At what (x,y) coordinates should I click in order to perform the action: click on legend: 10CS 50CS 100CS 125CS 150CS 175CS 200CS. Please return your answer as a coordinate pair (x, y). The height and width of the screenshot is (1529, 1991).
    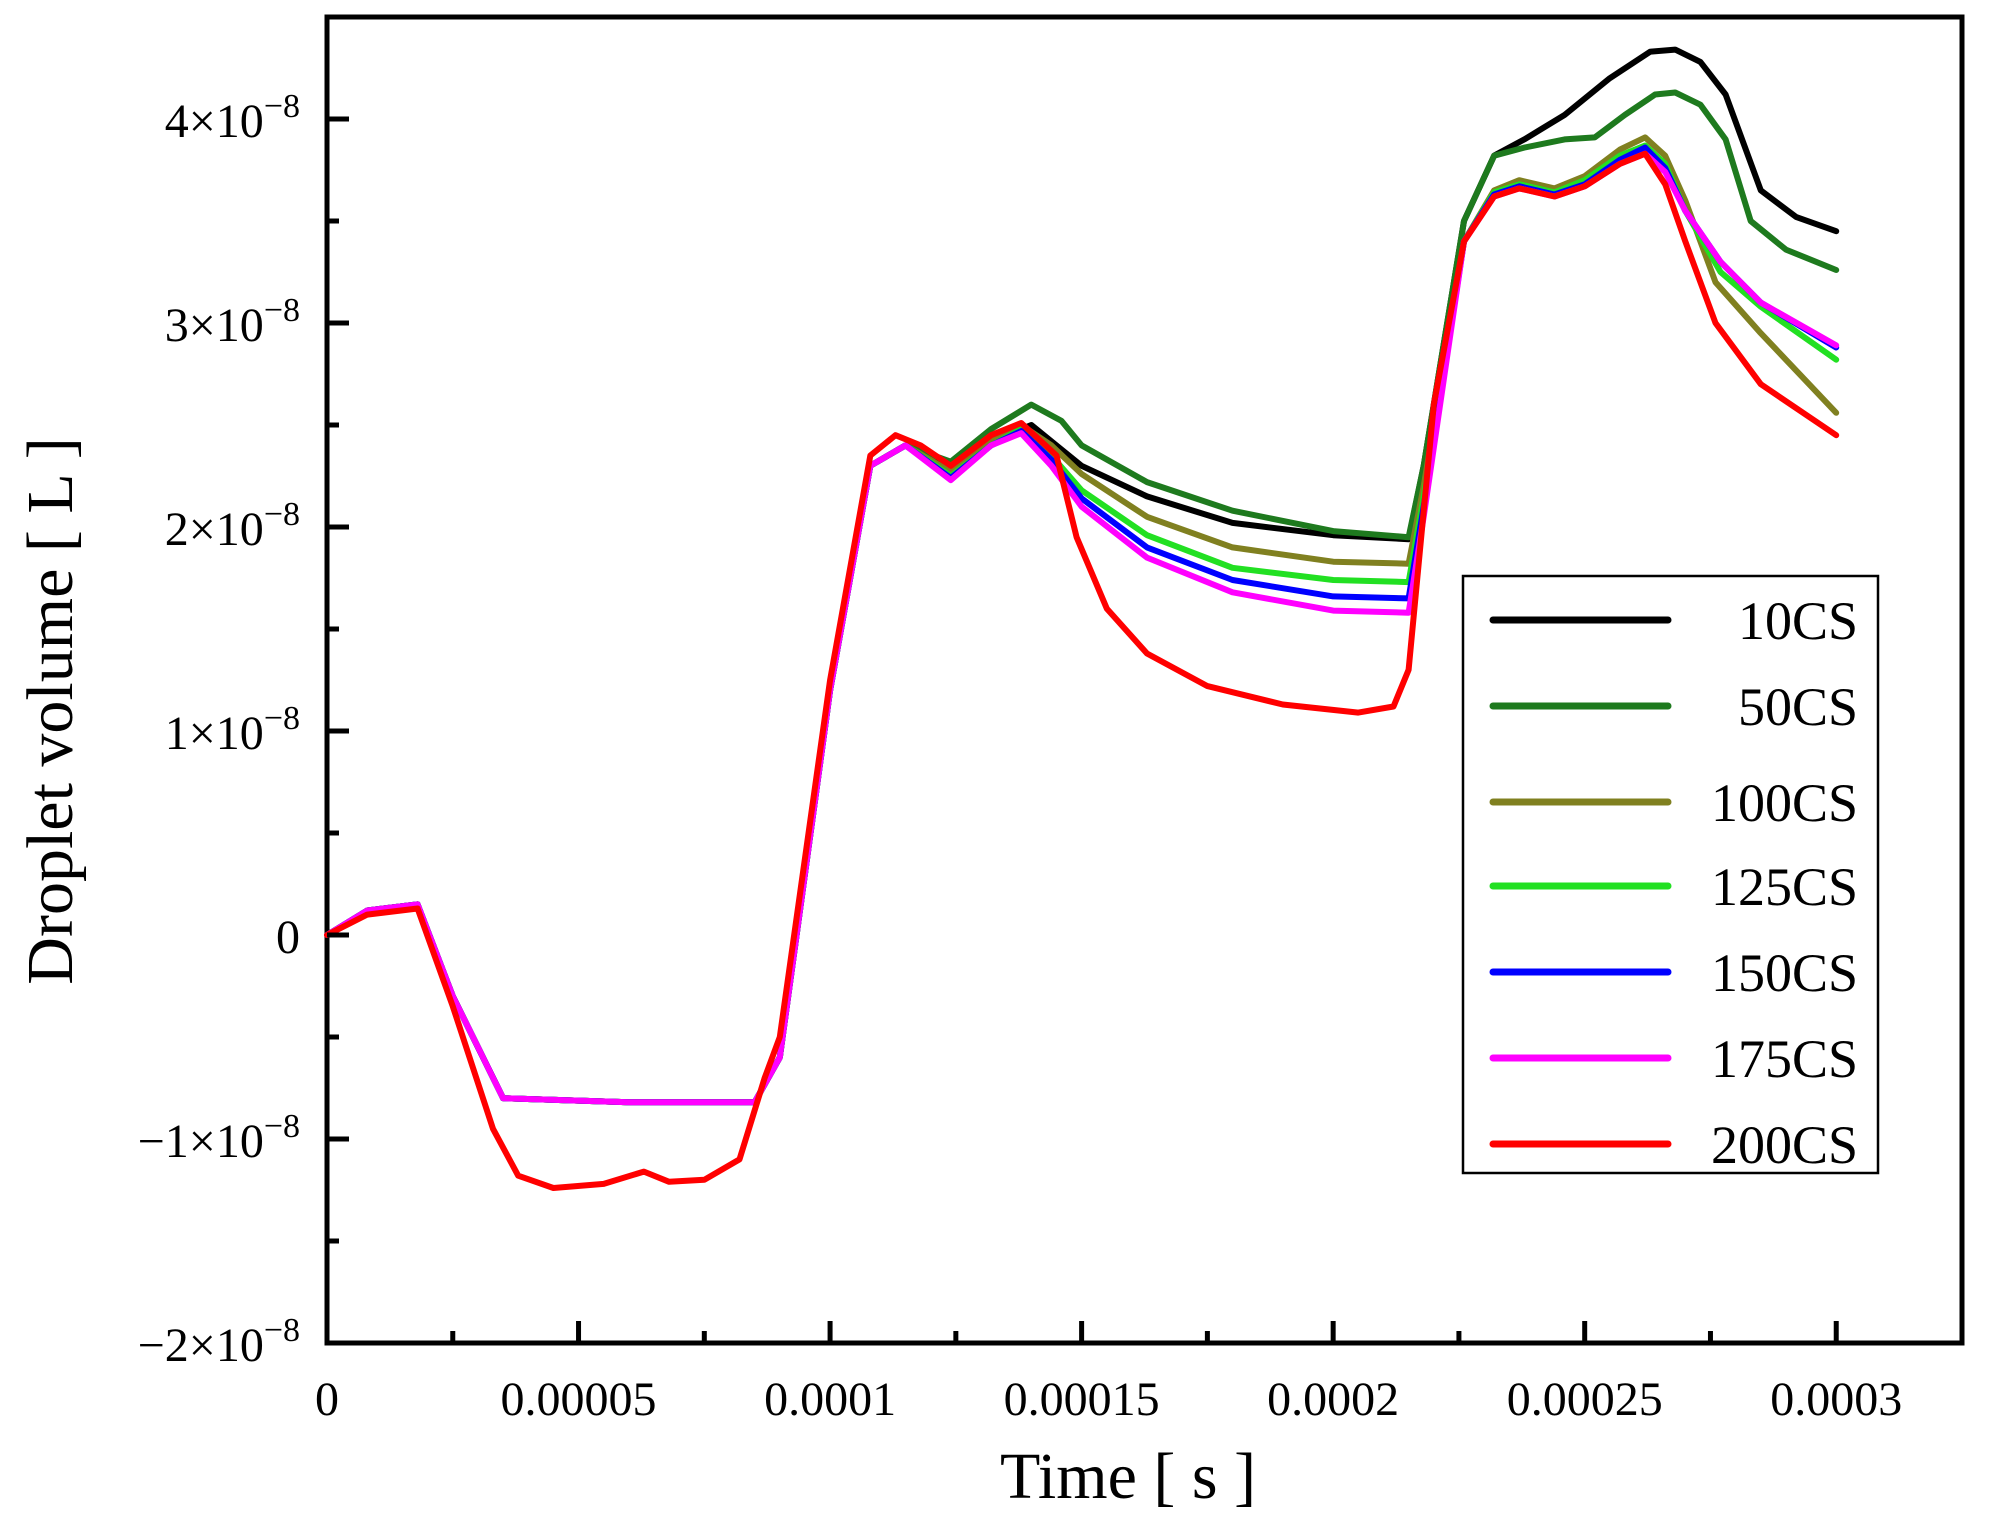
    Looking at the image, I should click on (1670, 874).